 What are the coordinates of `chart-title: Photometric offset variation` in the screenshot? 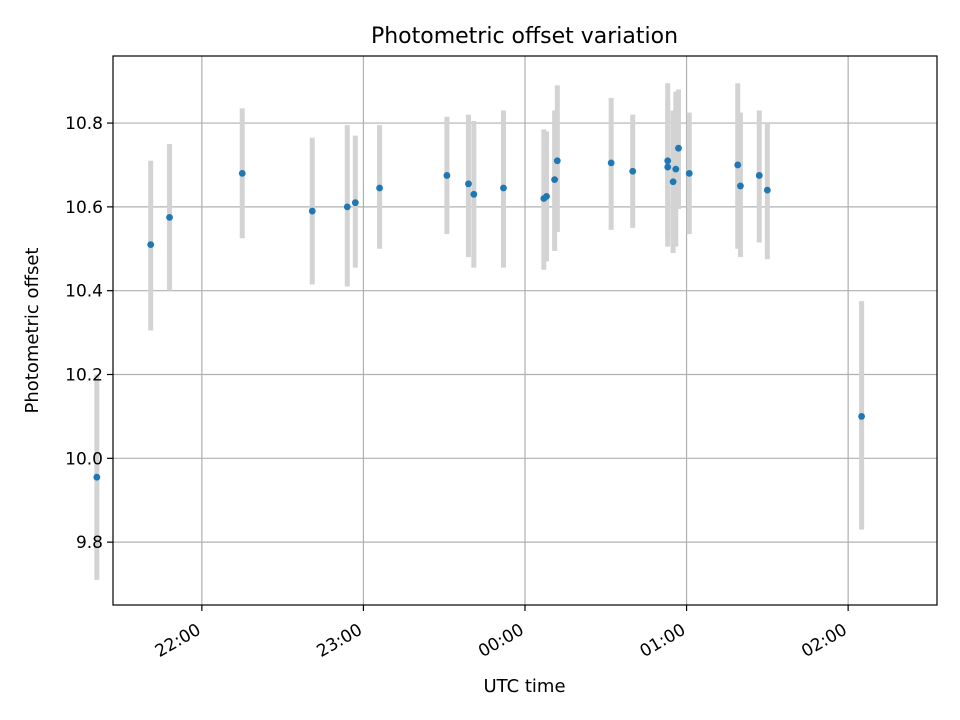 It's located at (524, 36).